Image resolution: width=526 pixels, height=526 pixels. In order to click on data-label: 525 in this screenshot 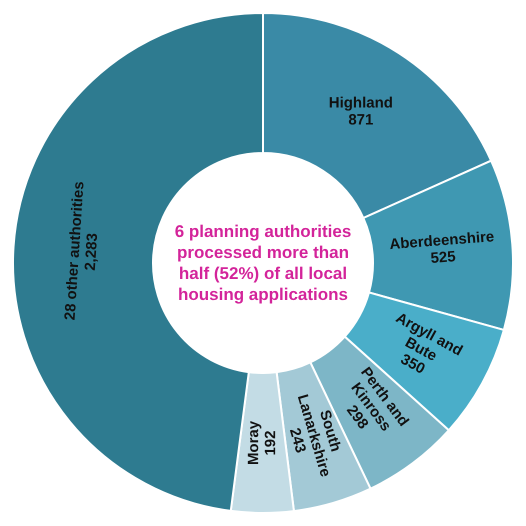, I will do `click(443, 258)`.